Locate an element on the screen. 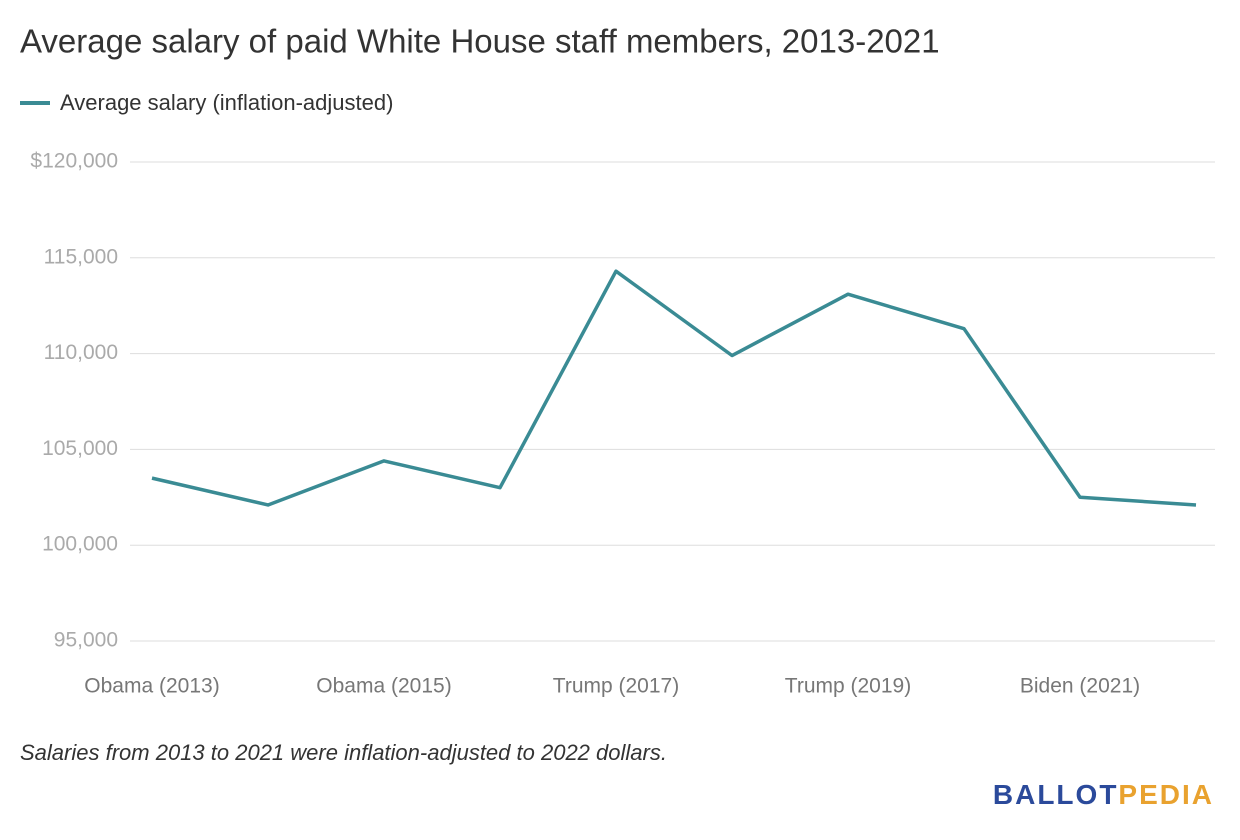 The height and width of the screenshot is (840, 1240). logo: BALLOTPEDIA is located at coordinates (1103, 794).